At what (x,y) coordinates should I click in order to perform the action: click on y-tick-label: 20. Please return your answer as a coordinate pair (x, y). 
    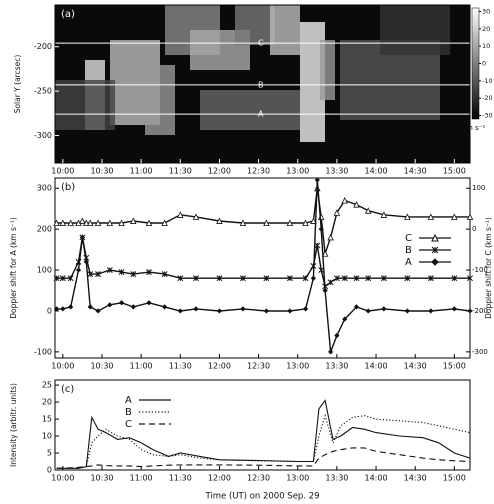
    Looking at the image, I should click on (47, 402).